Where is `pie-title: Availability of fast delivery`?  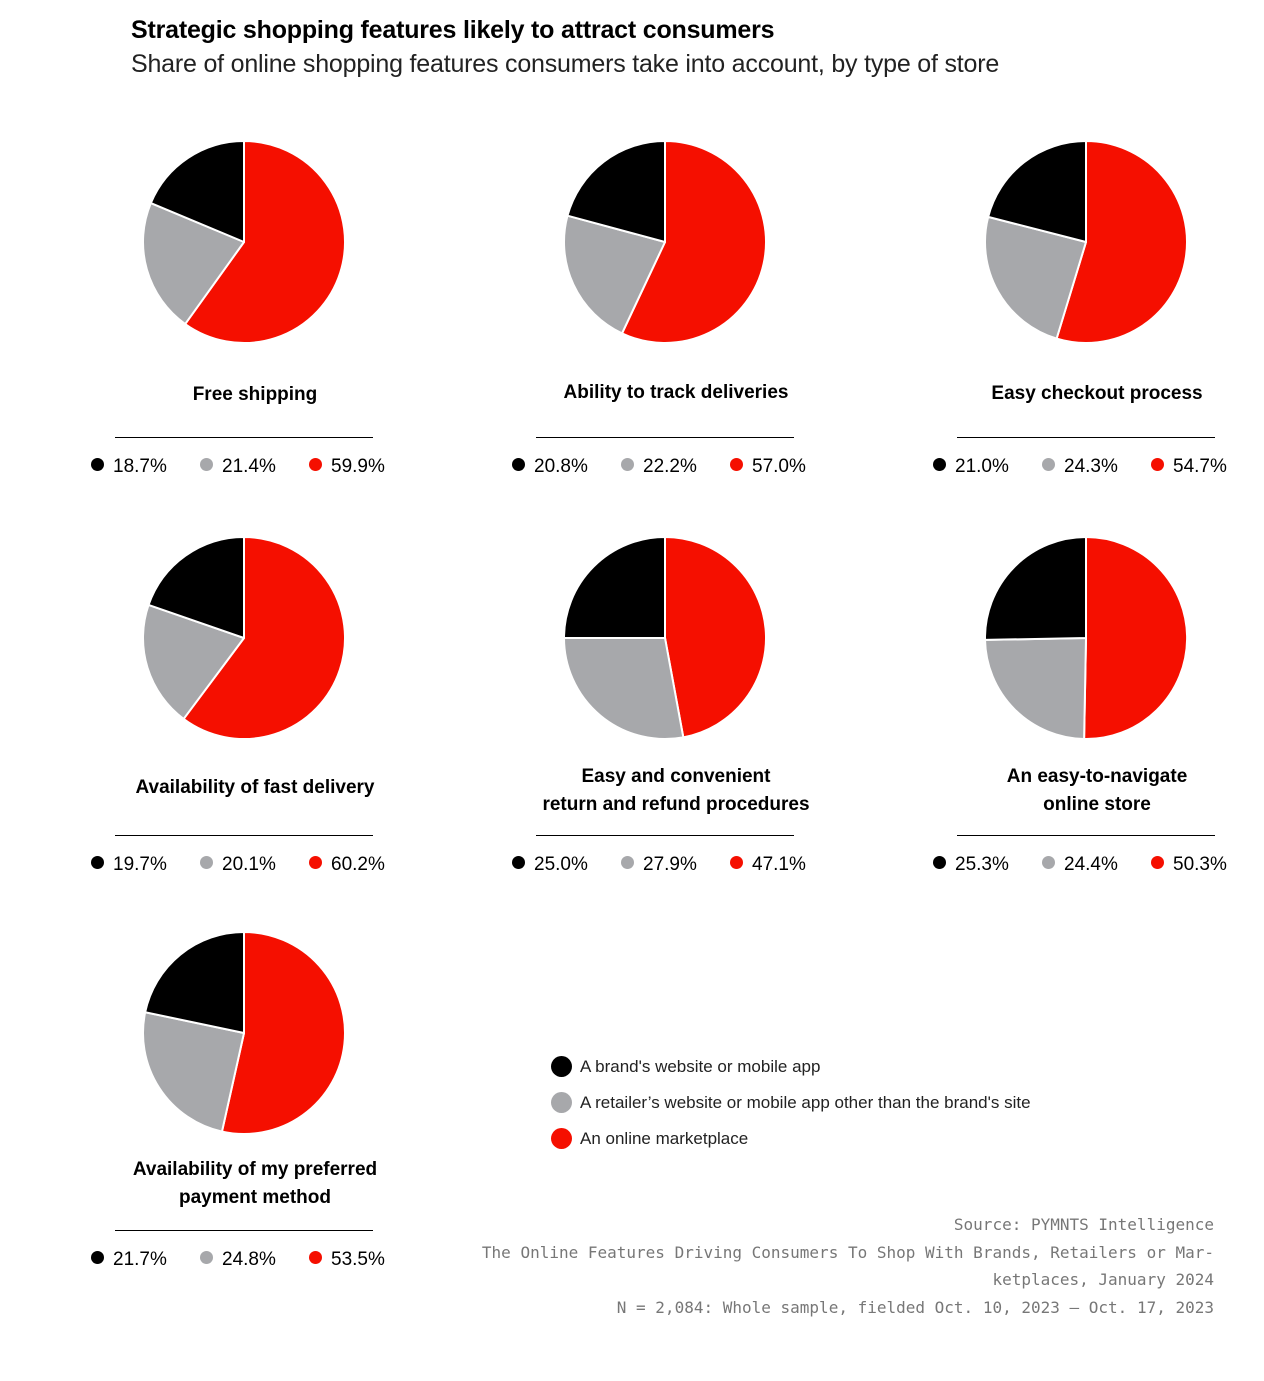 pie-title: Availability of fast delivery is located at coordinates (255, 787).